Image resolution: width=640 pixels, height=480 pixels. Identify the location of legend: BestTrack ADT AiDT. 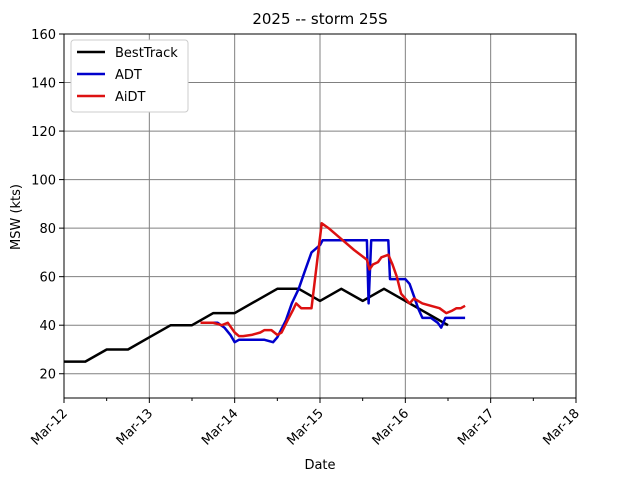
(129, 76).